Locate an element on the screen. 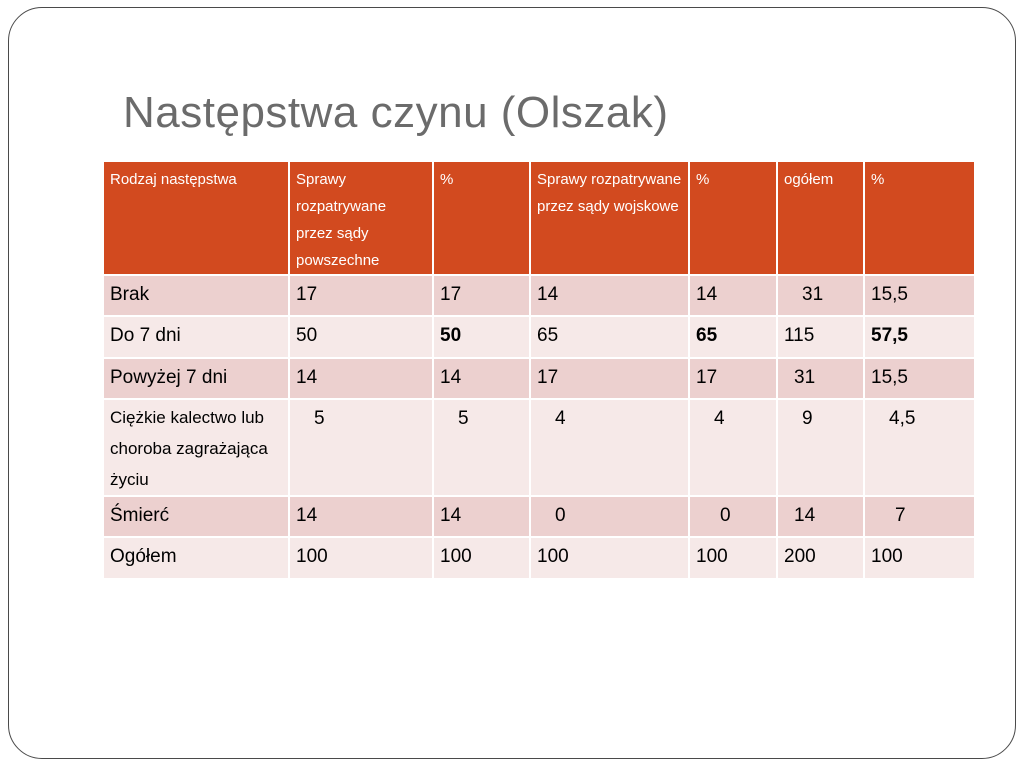 The width and height of the screenshot is (1024, 768). header-cell-military-courts: Sprawy rozpatrywane przez sądy wojskowe is located at coordinates (609, 218).